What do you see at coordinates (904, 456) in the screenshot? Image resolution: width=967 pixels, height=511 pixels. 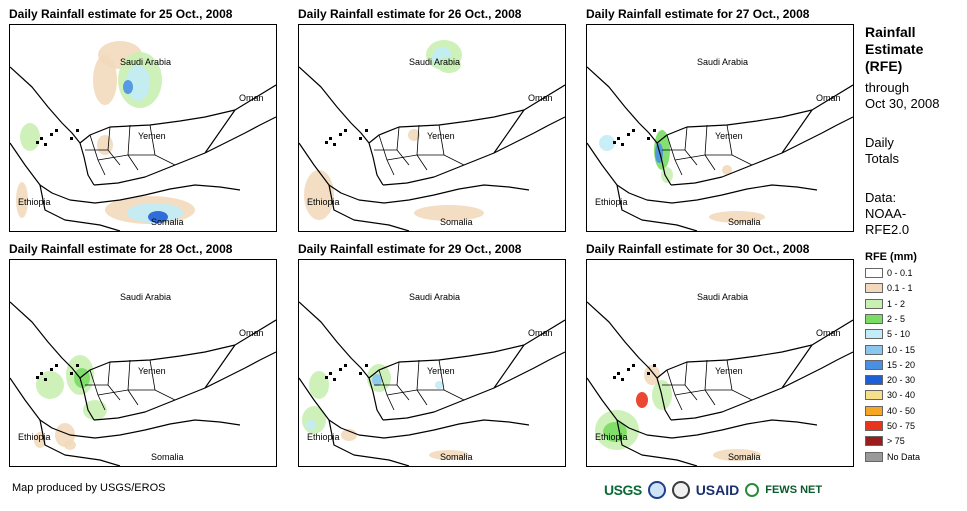 I see `legend-label: No Data` at bounding box center [904, 456].